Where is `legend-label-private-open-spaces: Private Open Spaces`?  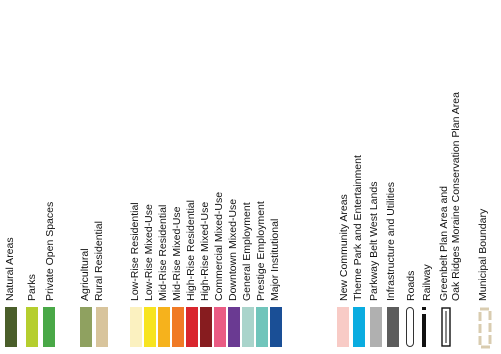
legend-label-private-open-spaces: Private Open Spaces is located at coordinates (50, 251).